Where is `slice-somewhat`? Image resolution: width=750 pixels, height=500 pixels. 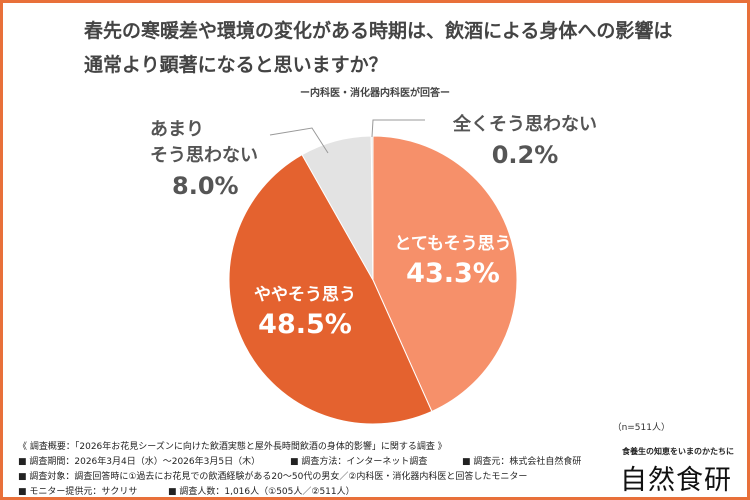
slice-somewhat is located at coordinates (330, 289).